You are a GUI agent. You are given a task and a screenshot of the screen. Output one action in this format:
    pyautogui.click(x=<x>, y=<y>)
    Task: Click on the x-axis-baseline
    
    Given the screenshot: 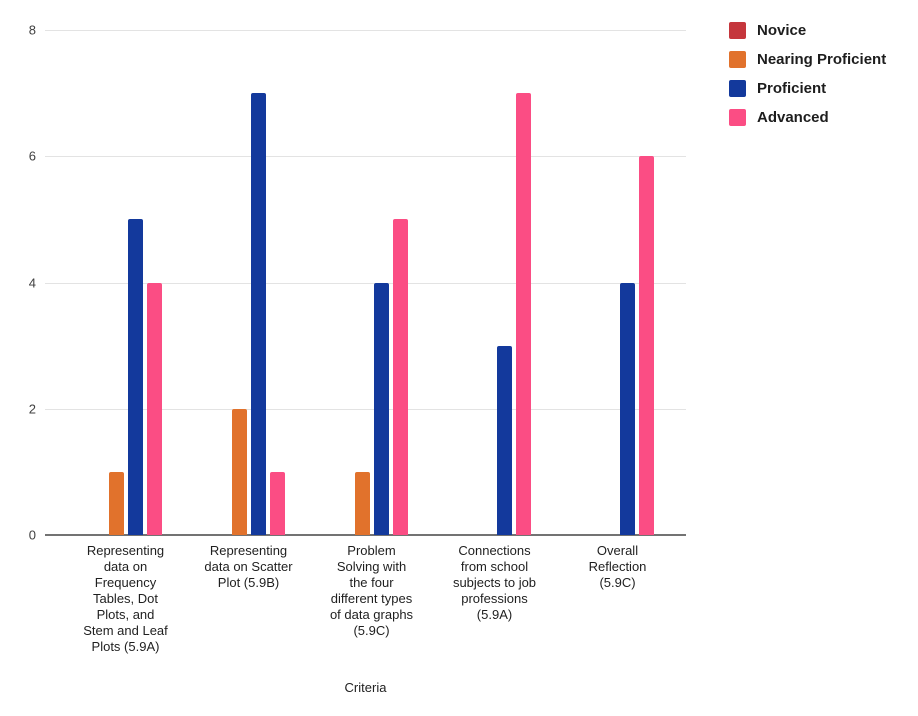 What is the action you would take?
    pyautogui.click(x=365, y=535)
    